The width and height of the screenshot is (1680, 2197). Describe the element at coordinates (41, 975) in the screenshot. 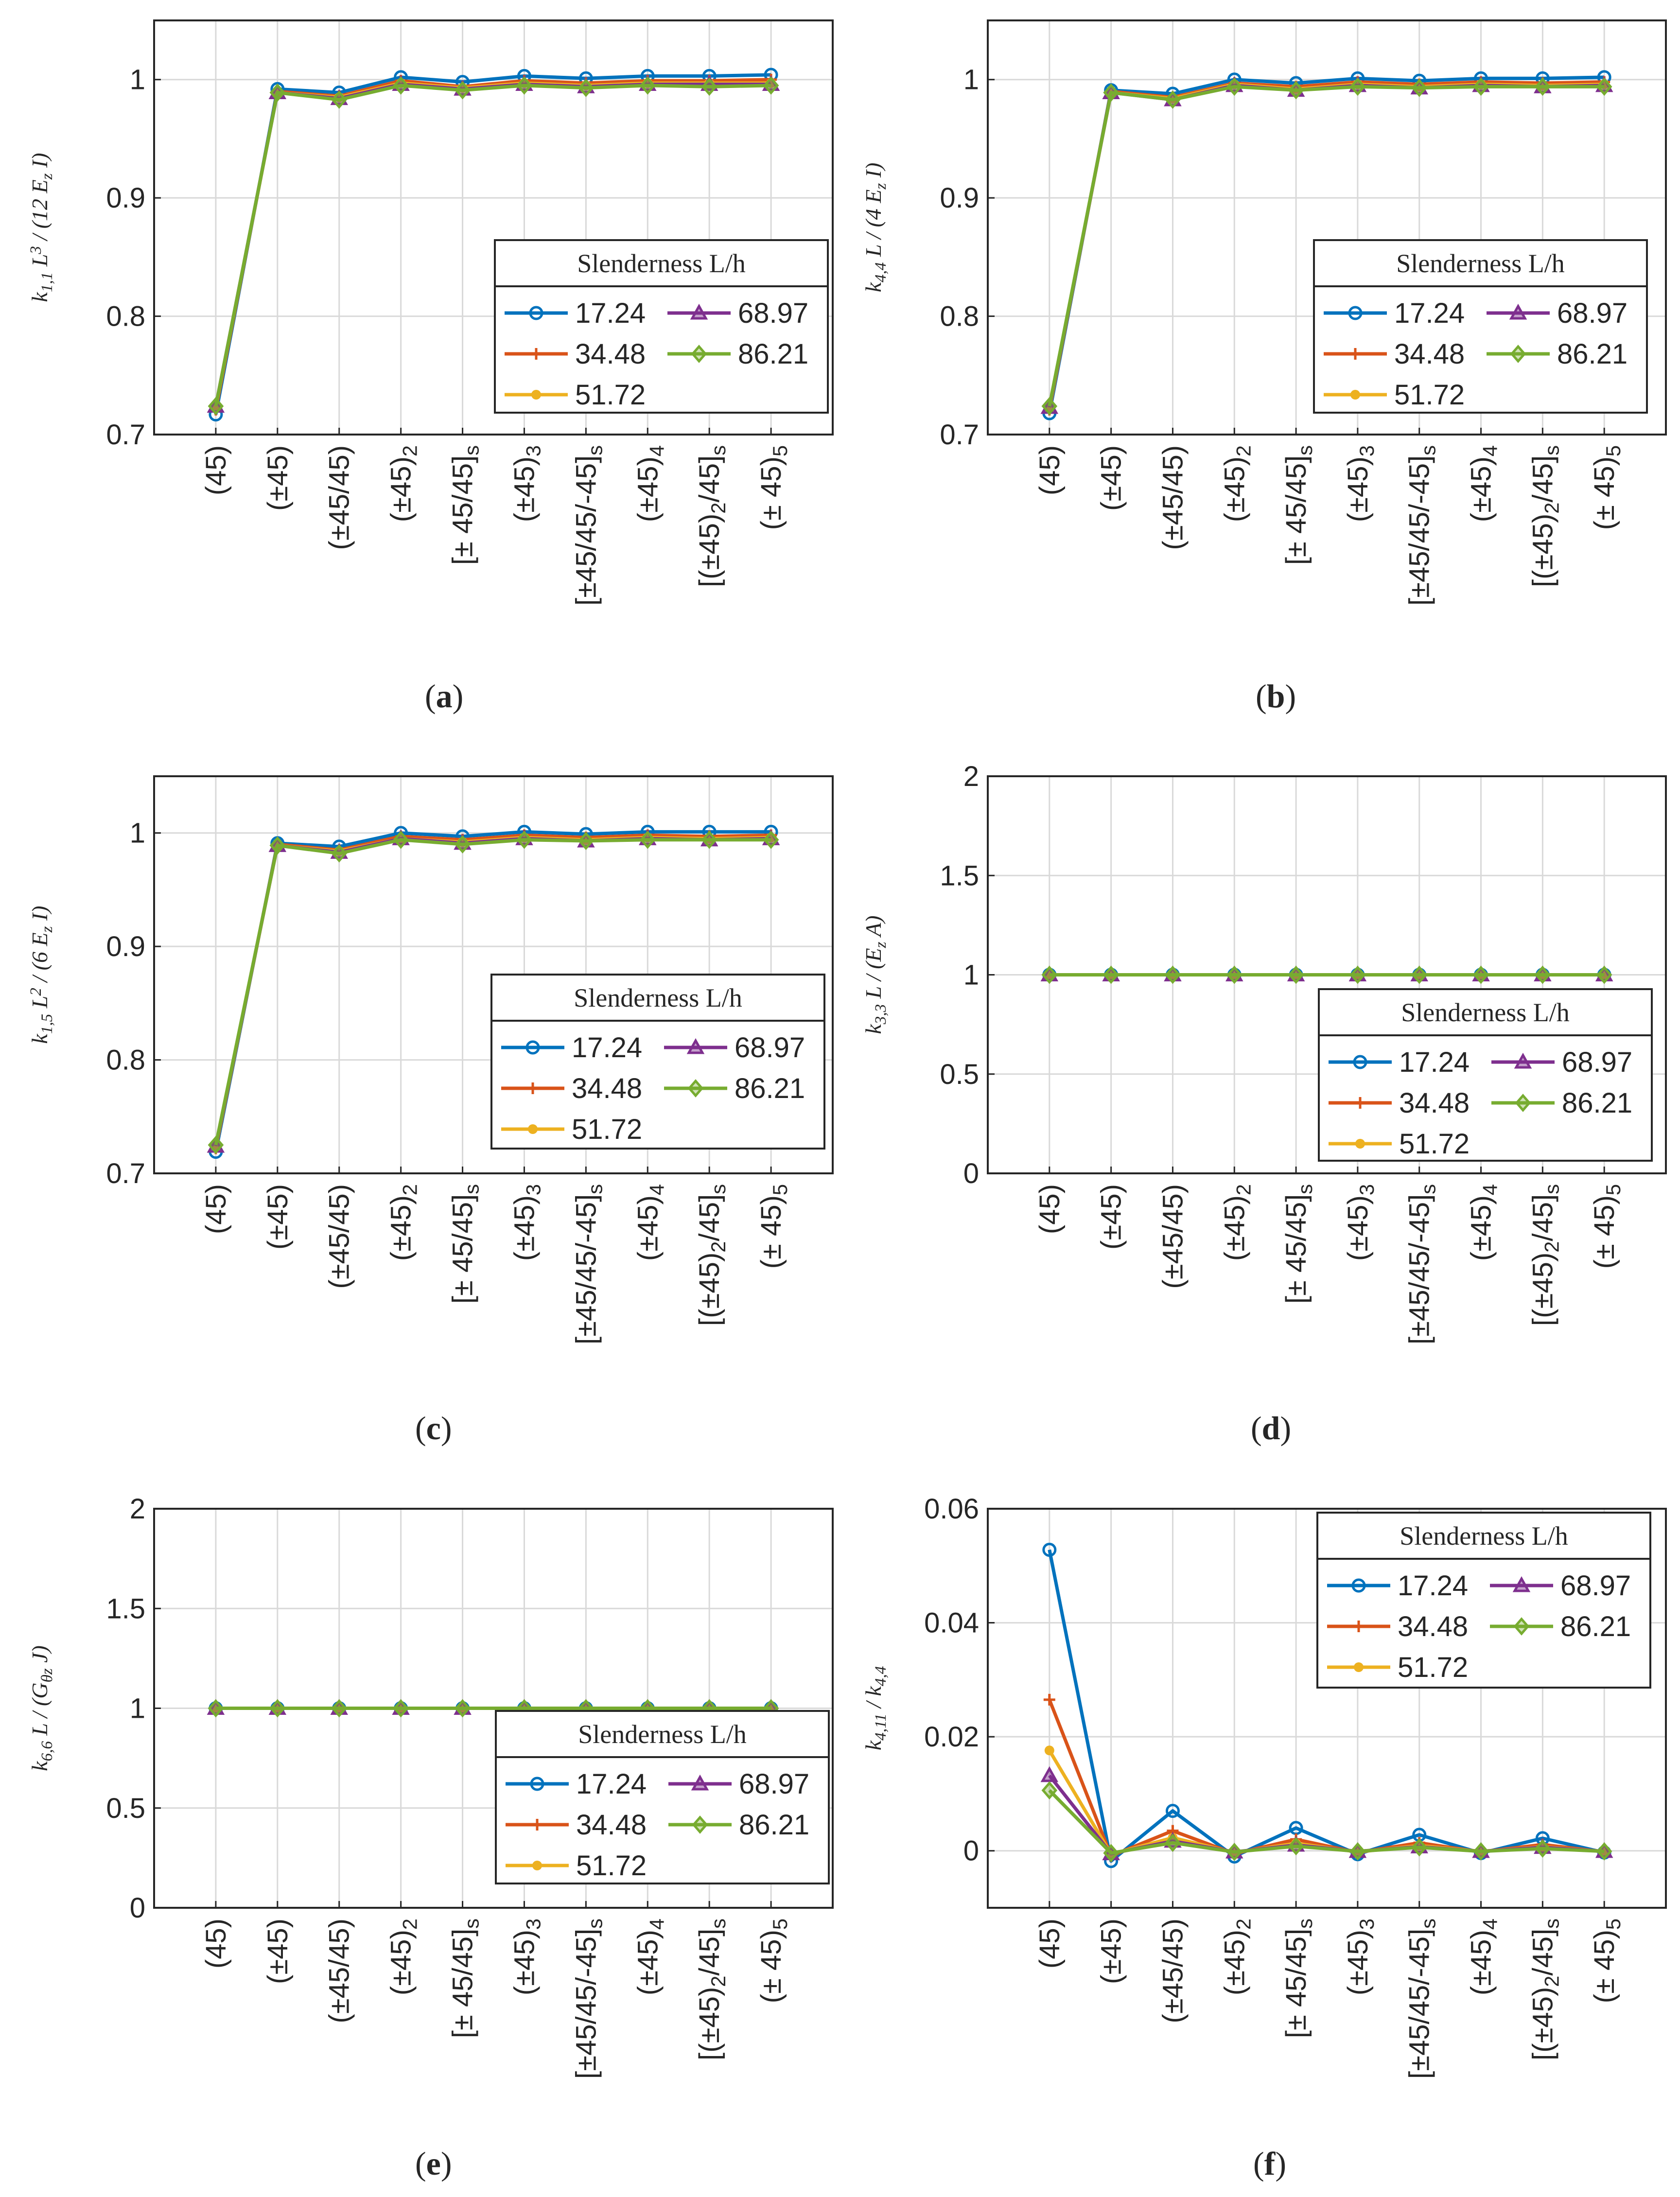

I see `y-axis-label: k1,5​ L2​ / (6 Ez​ I)` at that location.